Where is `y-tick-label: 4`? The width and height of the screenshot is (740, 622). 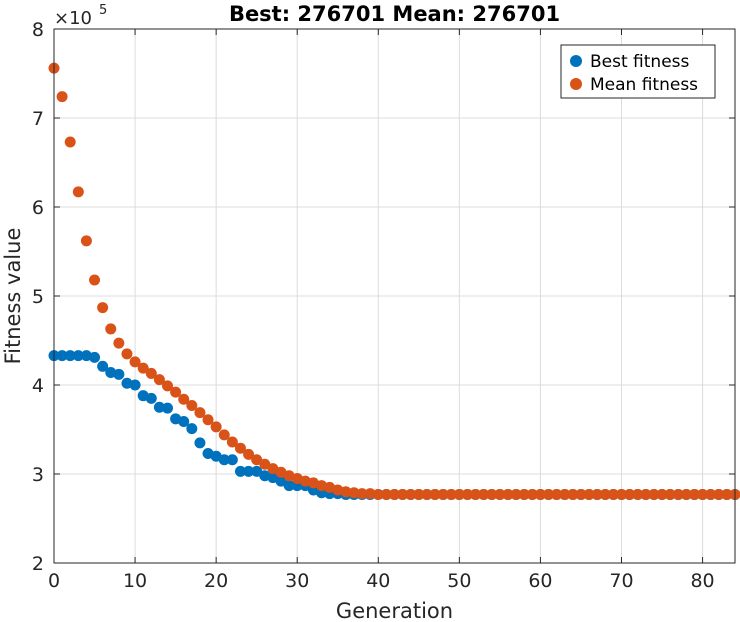
y-tick-label: 4 is located at coordinates (38, 386).